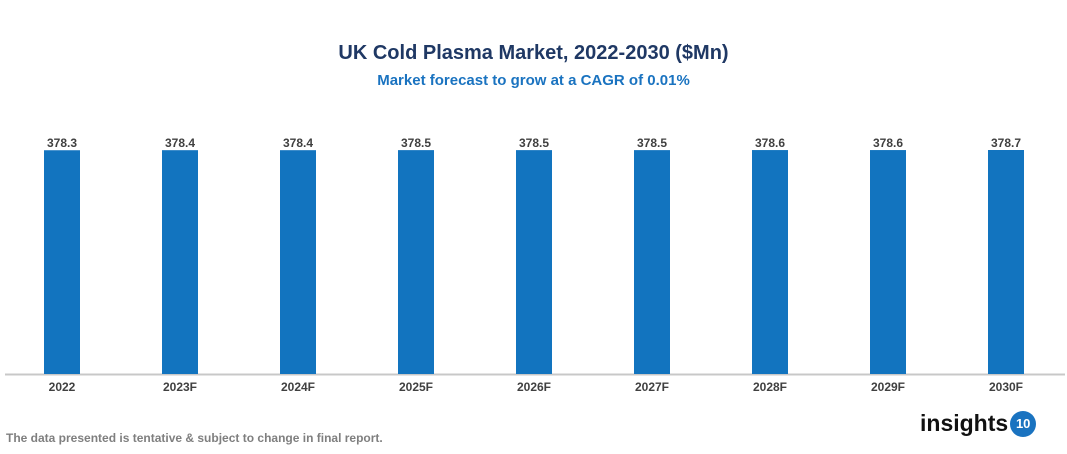 This screenshot has width=1067, height=454. What do you see at coordinates (62, 143) in the screenshot?
I see `data-label: 378.3` at bounding box center [62, 143].